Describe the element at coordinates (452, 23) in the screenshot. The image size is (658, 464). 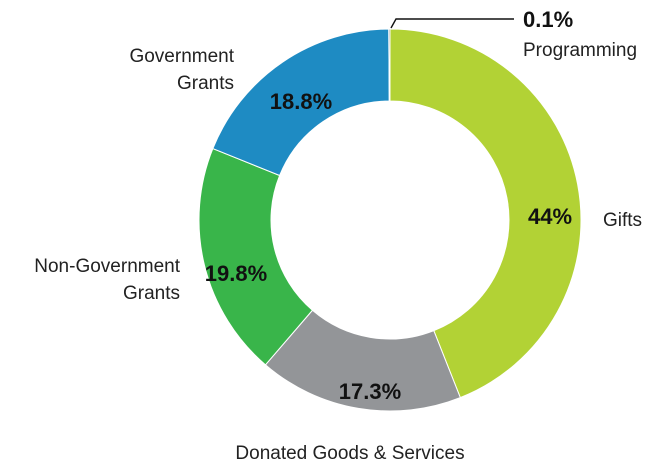
I see `programming-leader-line` at that location.